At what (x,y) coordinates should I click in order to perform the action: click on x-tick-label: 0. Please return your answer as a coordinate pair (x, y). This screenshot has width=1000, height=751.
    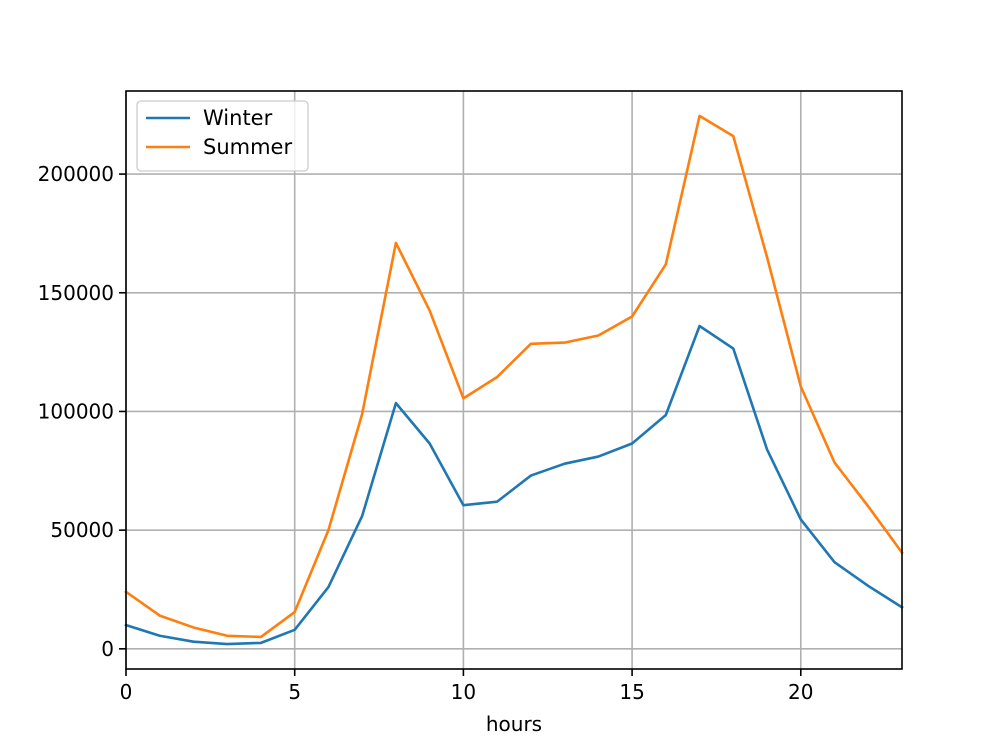
    Looking at the image, I should click on (126, 692).